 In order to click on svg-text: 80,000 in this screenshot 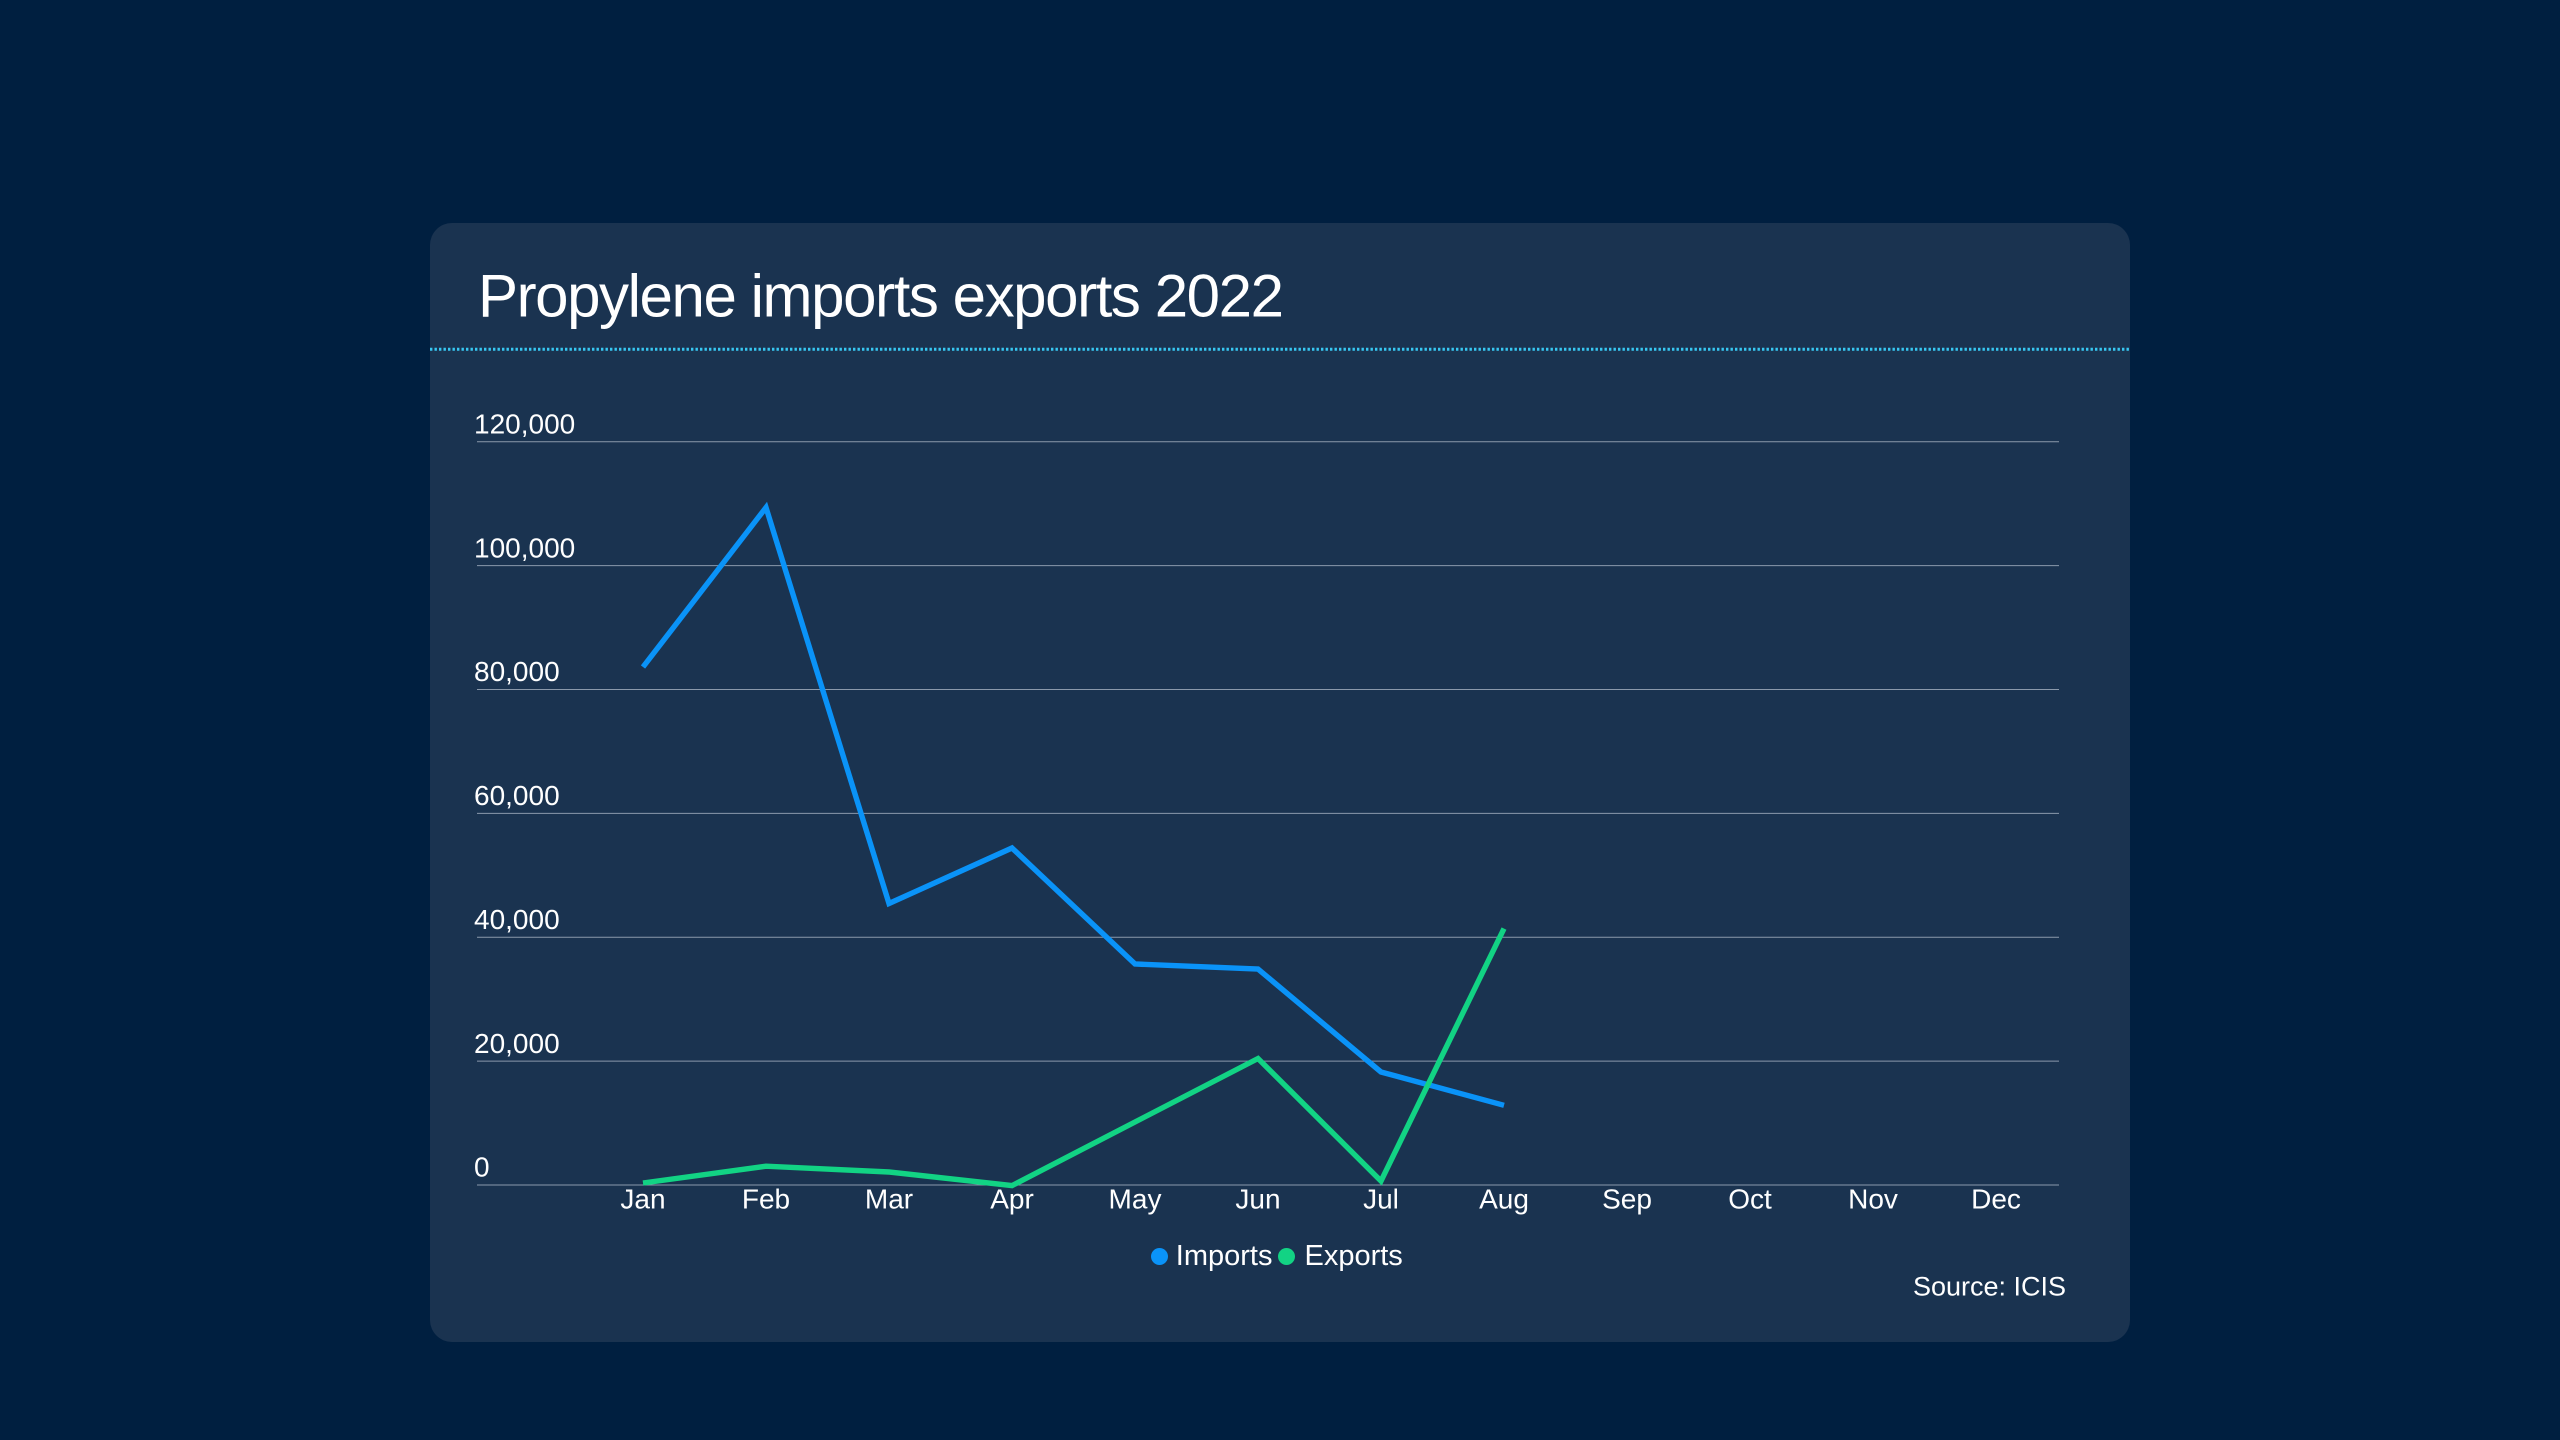, I will do `click(517, 671)`.